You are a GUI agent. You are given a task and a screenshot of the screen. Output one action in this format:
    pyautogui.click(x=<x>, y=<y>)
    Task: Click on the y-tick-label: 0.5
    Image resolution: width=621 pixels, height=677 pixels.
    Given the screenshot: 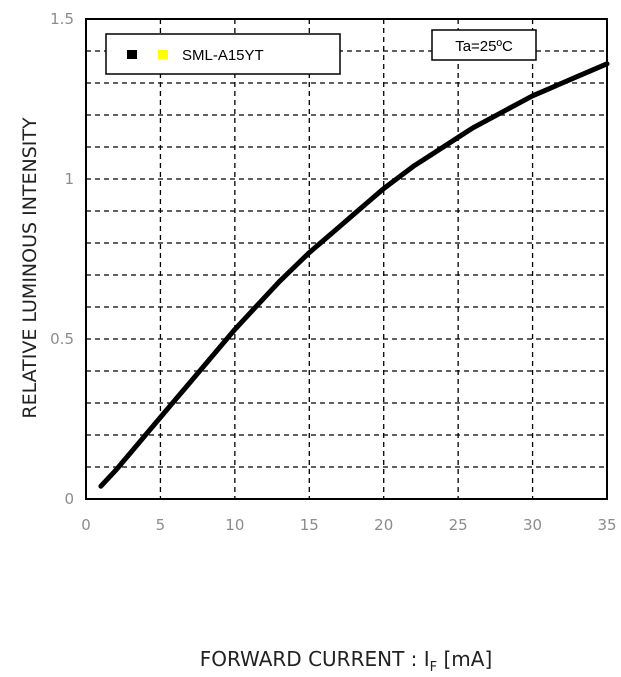 What is the action you would take?
    pyautogui.click(x=62, y=339)
    